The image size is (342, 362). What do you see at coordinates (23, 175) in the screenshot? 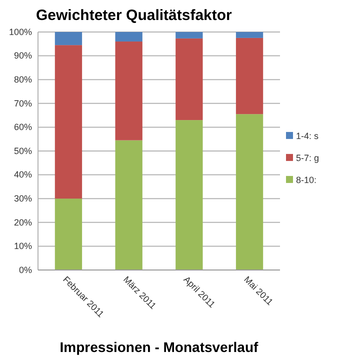
I see `y-tick-label: 40%` at bounding box center [23, 175].